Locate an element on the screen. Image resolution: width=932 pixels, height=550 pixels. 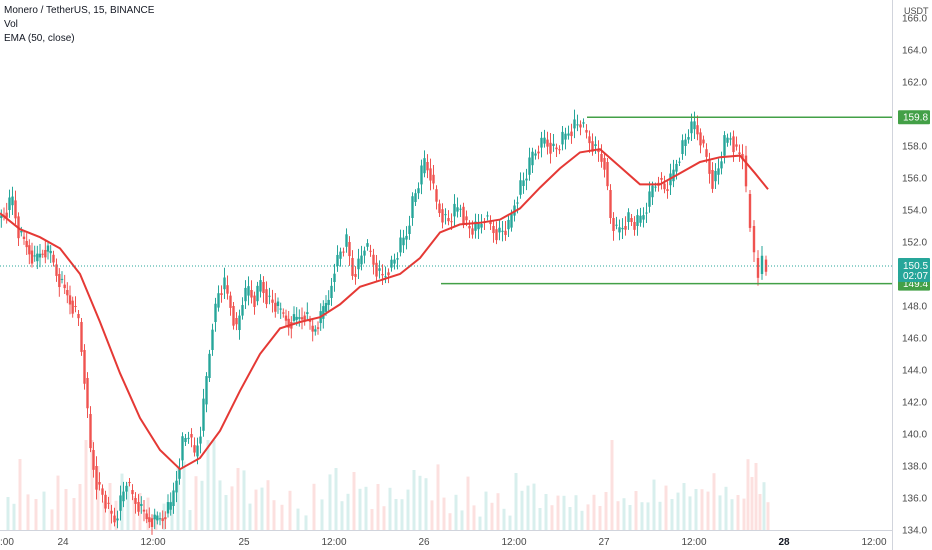
volume-bars is located at coordinates (388, 485).